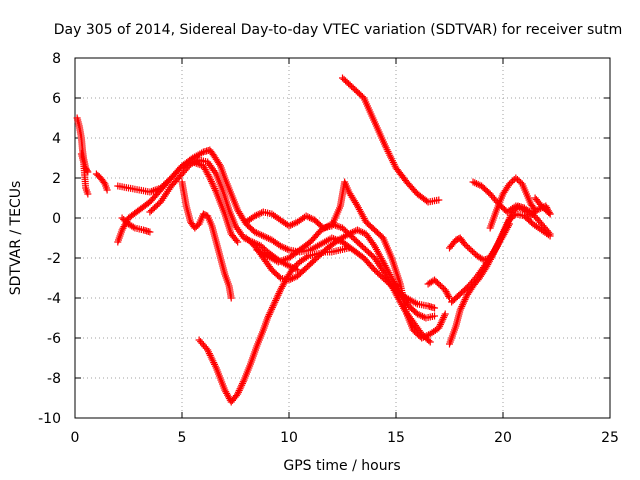 The width and height of the screenshot is (640, 480). I want to click on y-tick-label: 4, so click(56, 139).